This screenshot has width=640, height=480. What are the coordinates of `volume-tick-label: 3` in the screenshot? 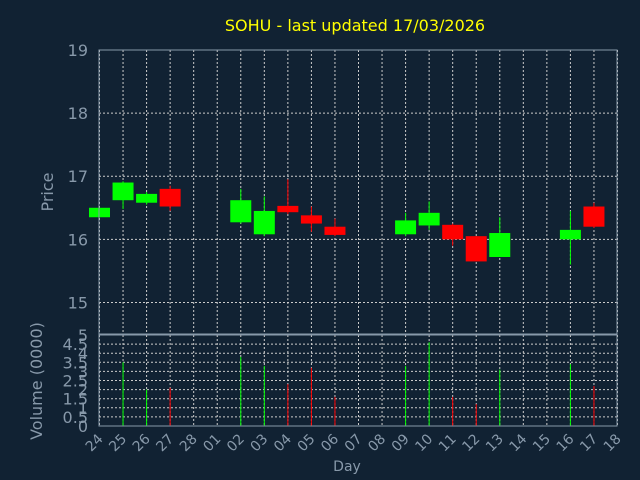 It's located at (83, 371).